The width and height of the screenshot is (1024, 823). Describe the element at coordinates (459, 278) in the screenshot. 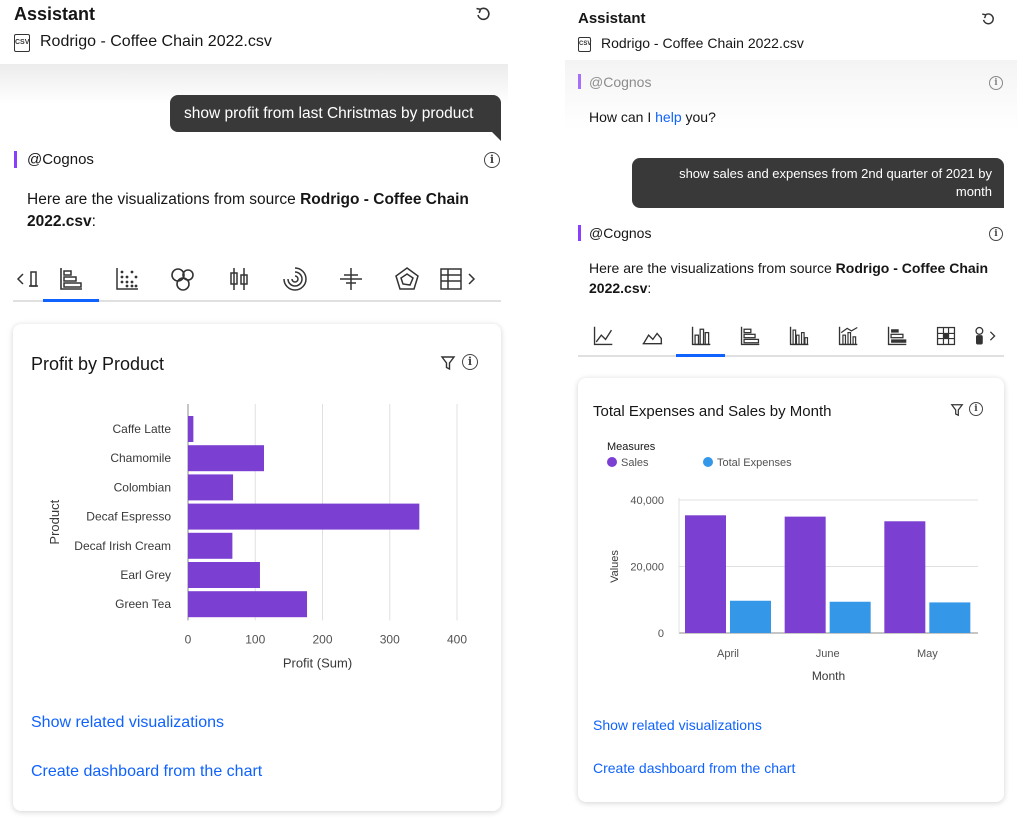

I see `viz-table` at that location.